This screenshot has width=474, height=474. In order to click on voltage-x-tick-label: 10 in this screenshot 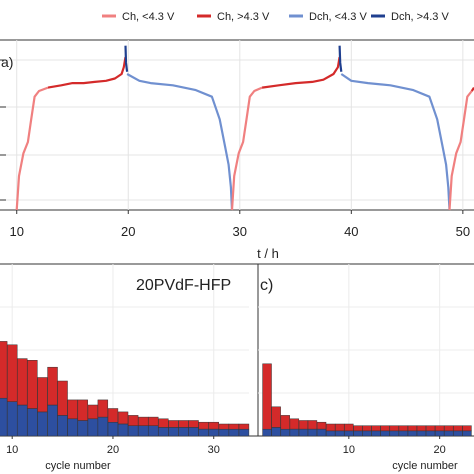, I will do `click(16, 231)`.